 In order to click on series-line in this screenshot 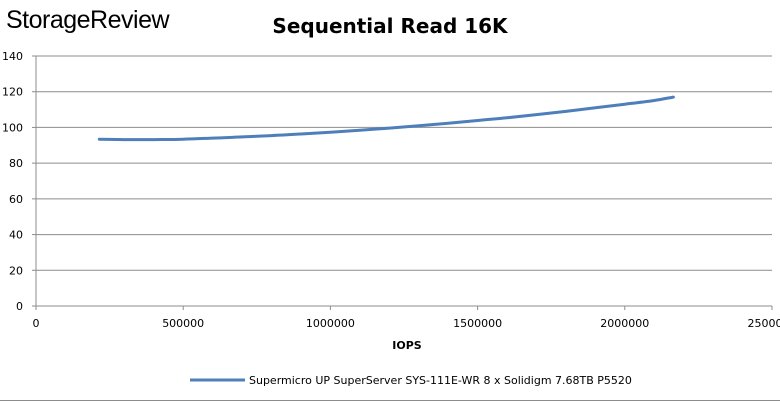, I will do `click(386, 118)`.